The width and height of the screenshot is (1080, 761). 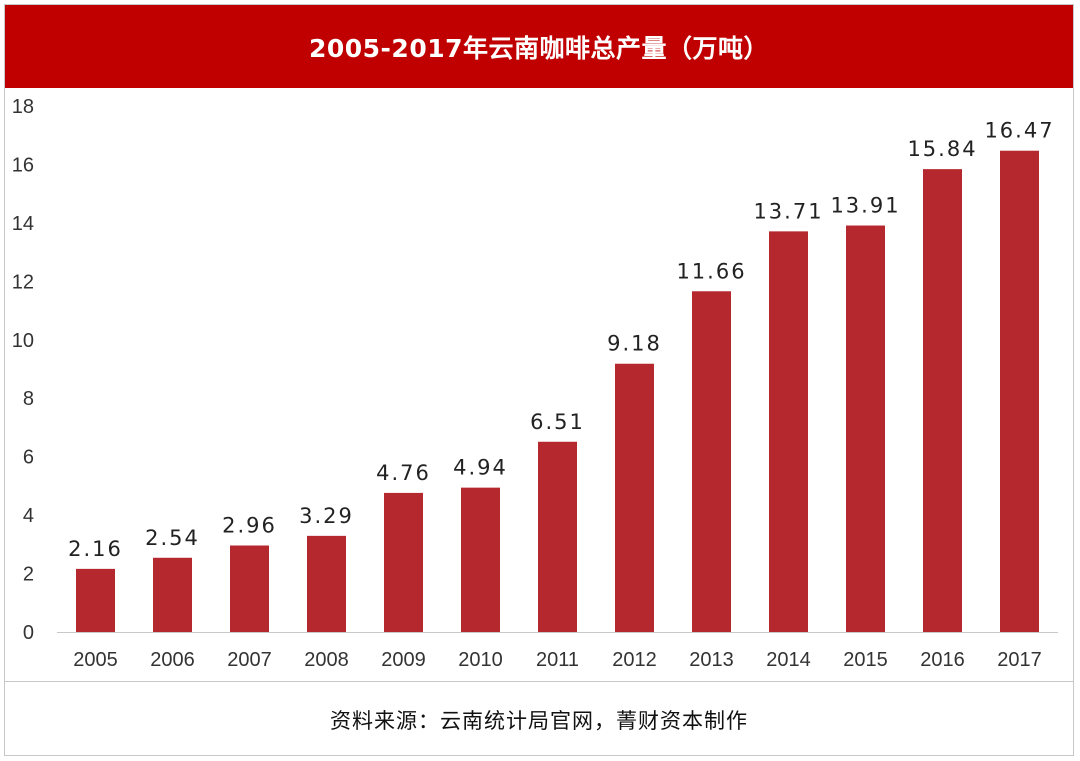 What do you see at coordinates (1019, 660) in the screenshot?
I see `x-tick-label: 2017` at bounding box center [1019, 660].